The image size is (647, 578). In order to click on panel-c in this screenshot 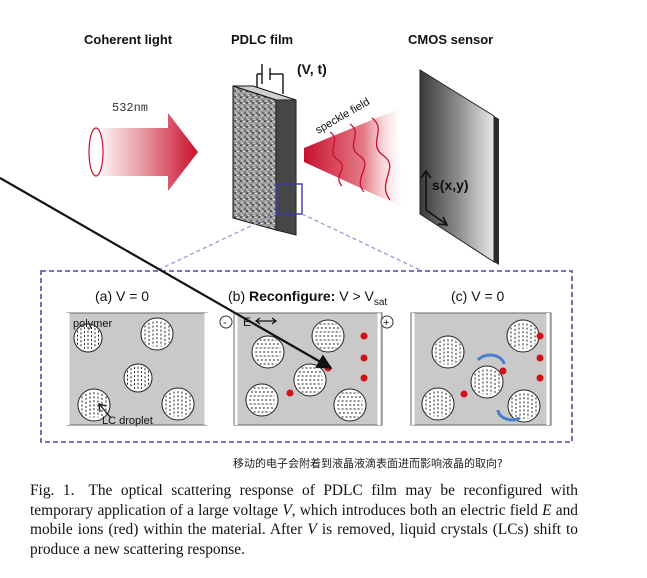, I will do `click(481, 369)`.